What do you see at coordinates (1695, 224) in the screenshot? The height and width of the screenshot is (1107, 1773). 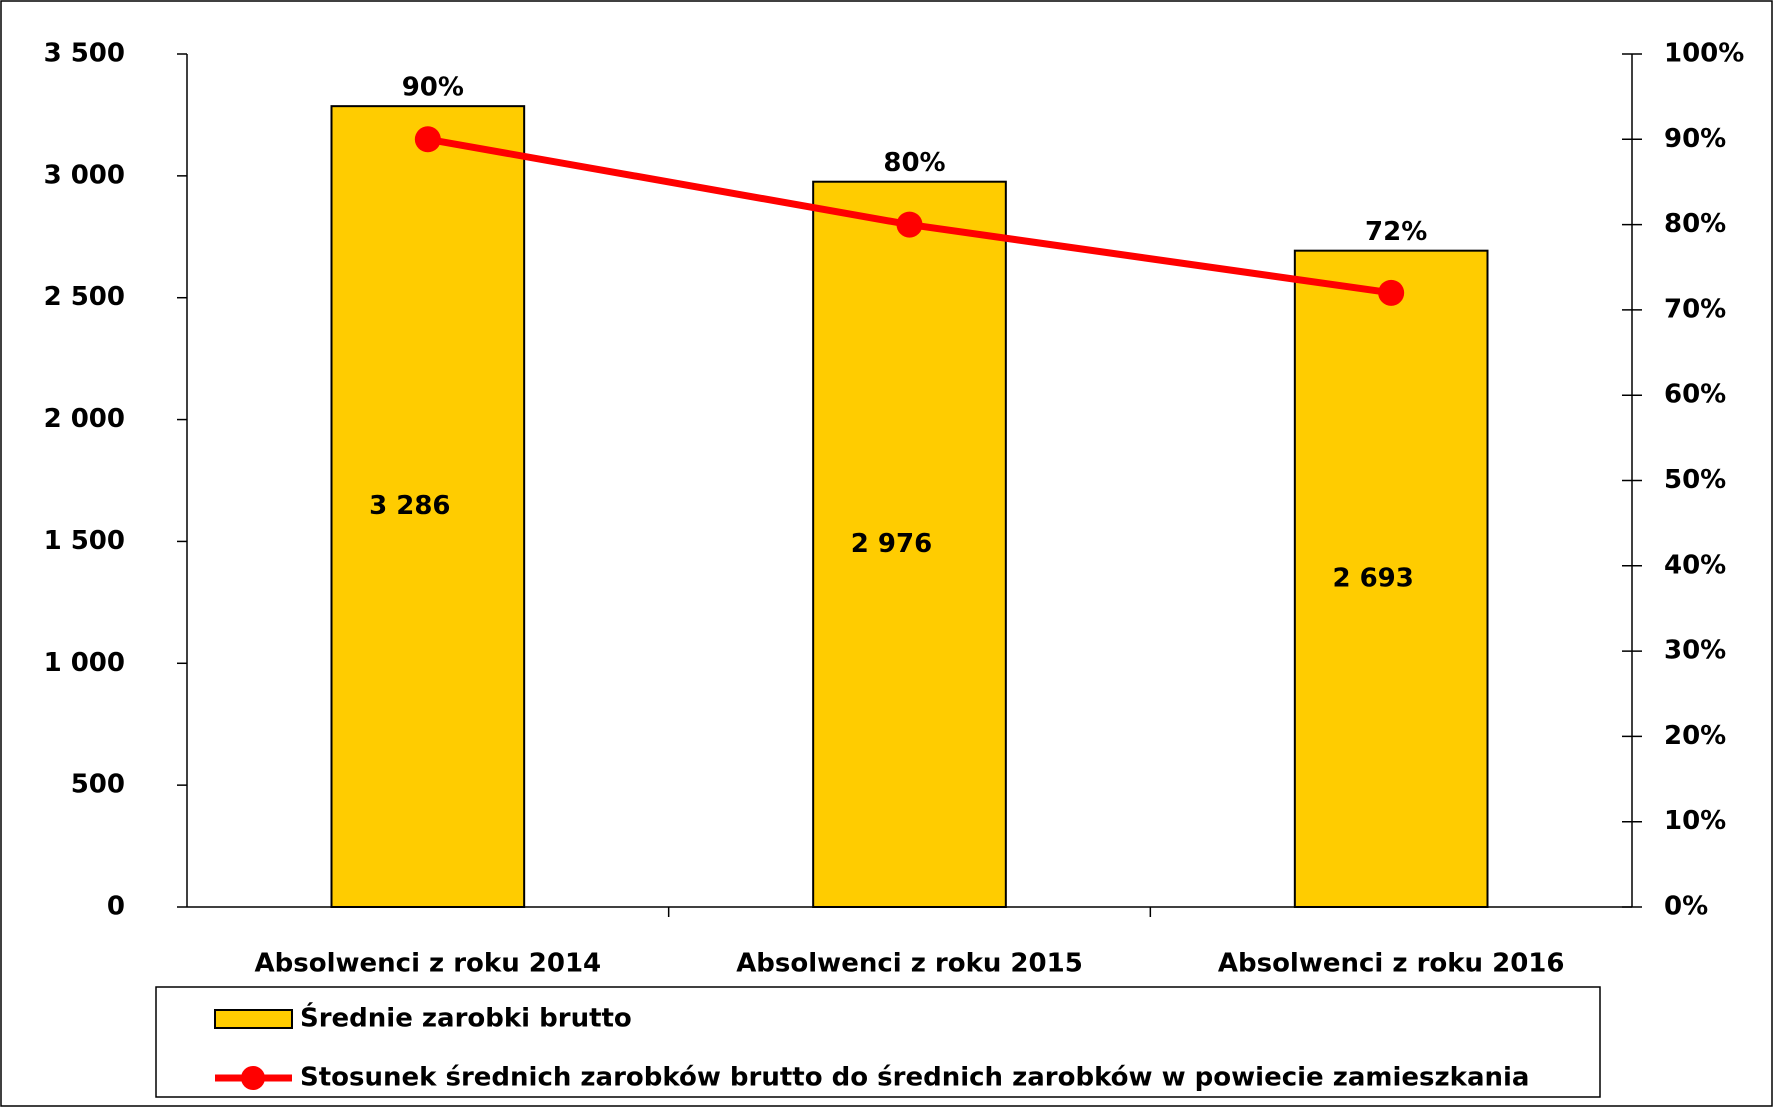 I see `y2-tick-label: 80%` at bounding box center [1695, 224].